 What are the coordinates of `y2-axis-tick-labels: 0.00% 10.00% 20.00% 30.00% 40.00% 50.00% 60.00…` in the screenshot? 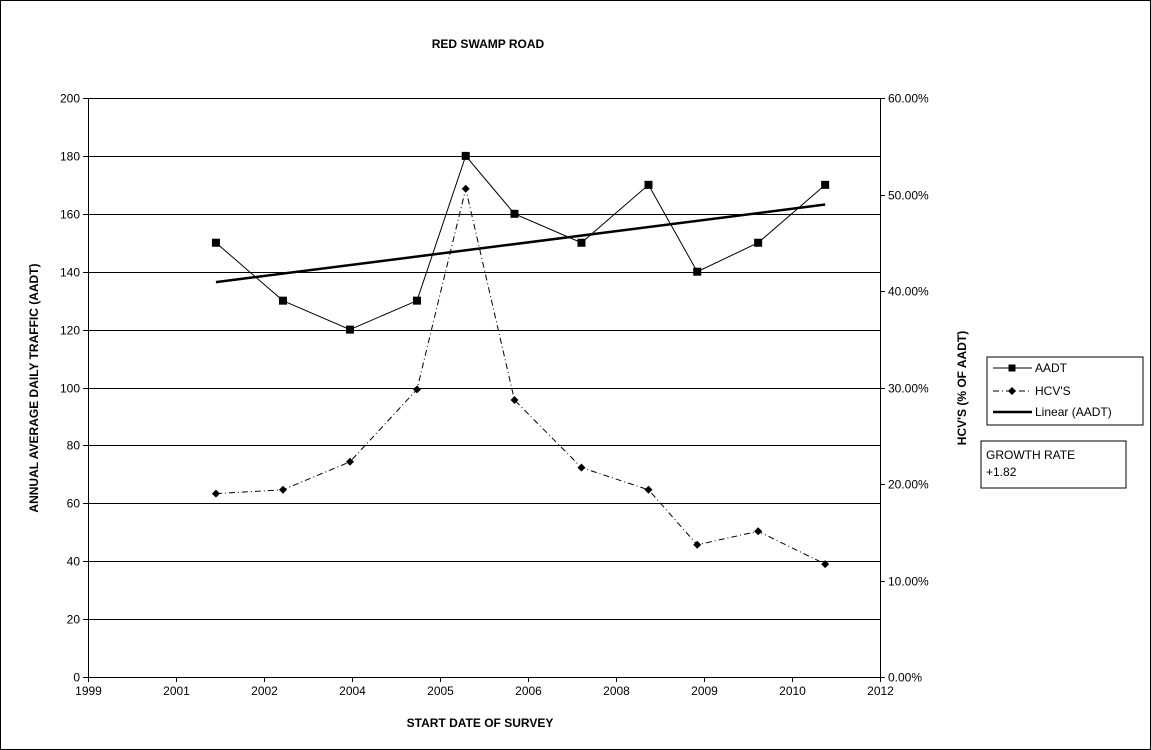 It's located at (908, 388).